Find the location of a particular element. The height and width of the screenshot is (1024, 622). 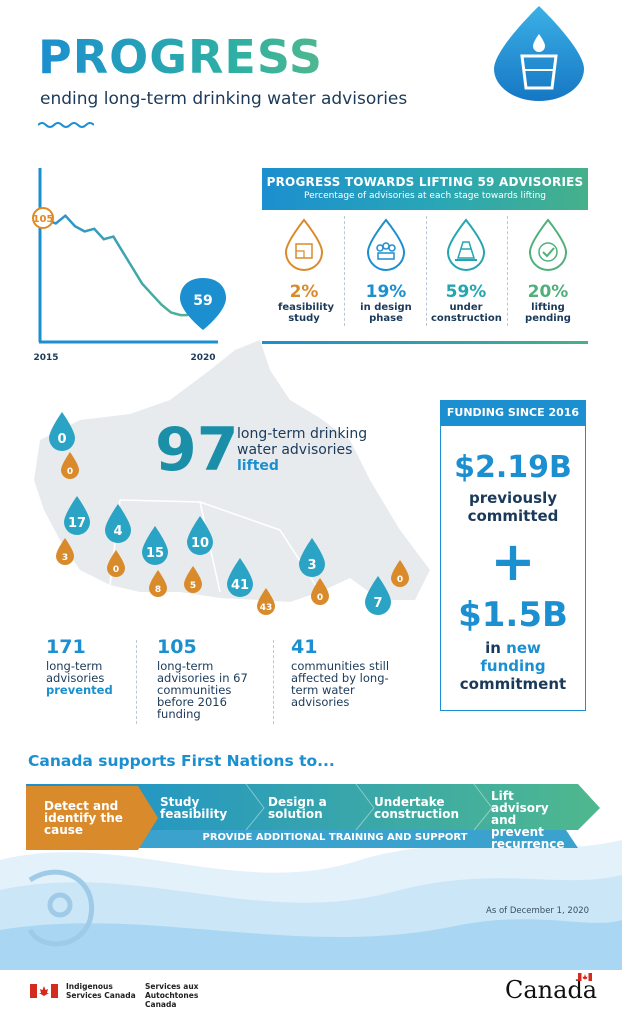

funding-text-previous: previously committed is located at coordinates (513, 507).